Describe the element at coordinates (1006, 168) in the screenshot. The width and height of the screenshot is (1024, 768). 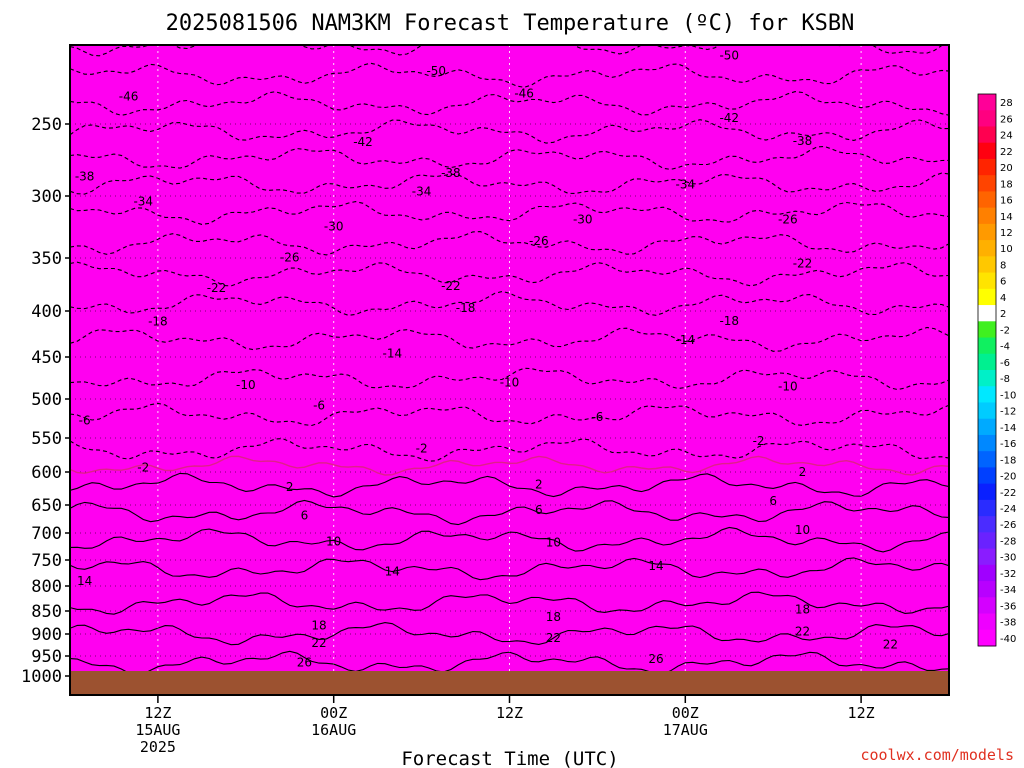
I see `colorbar-label: 20` at that location.